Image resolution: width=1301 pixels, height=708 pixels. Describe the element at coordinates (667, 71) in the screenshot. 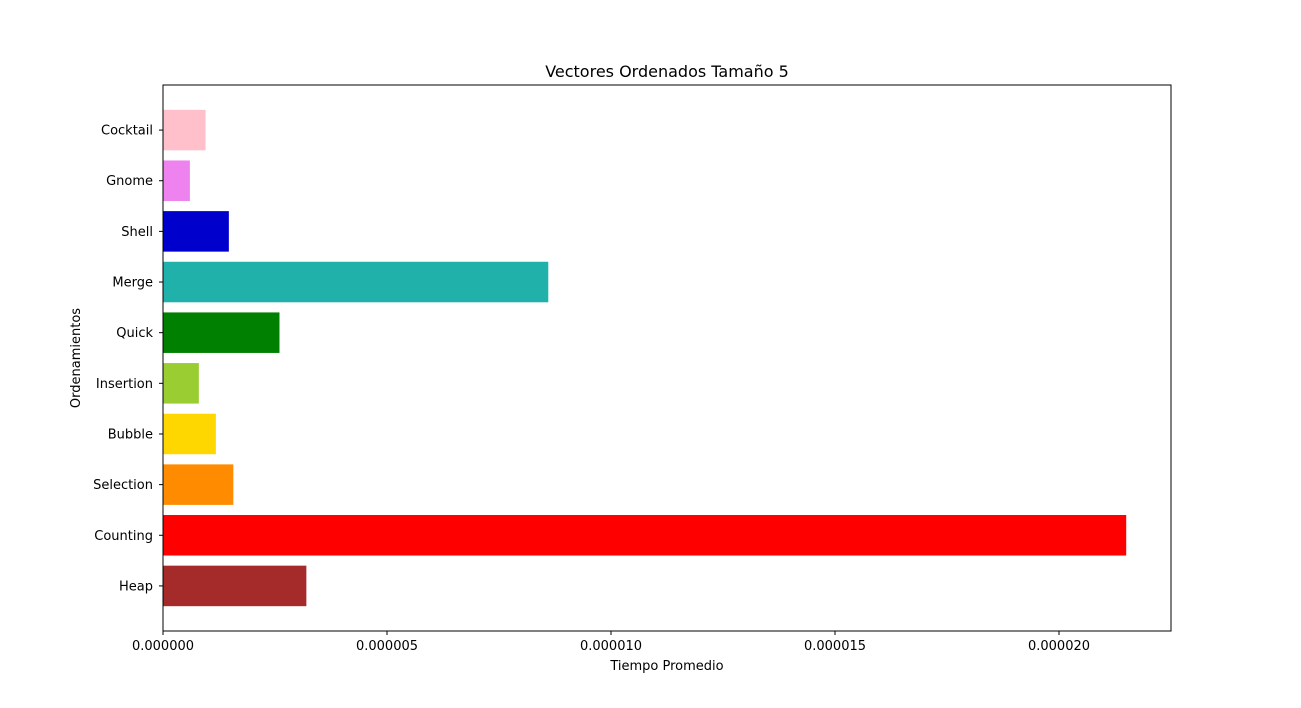

I see `chart-title: Vectores Ordenados Tamaño 5` at that location.